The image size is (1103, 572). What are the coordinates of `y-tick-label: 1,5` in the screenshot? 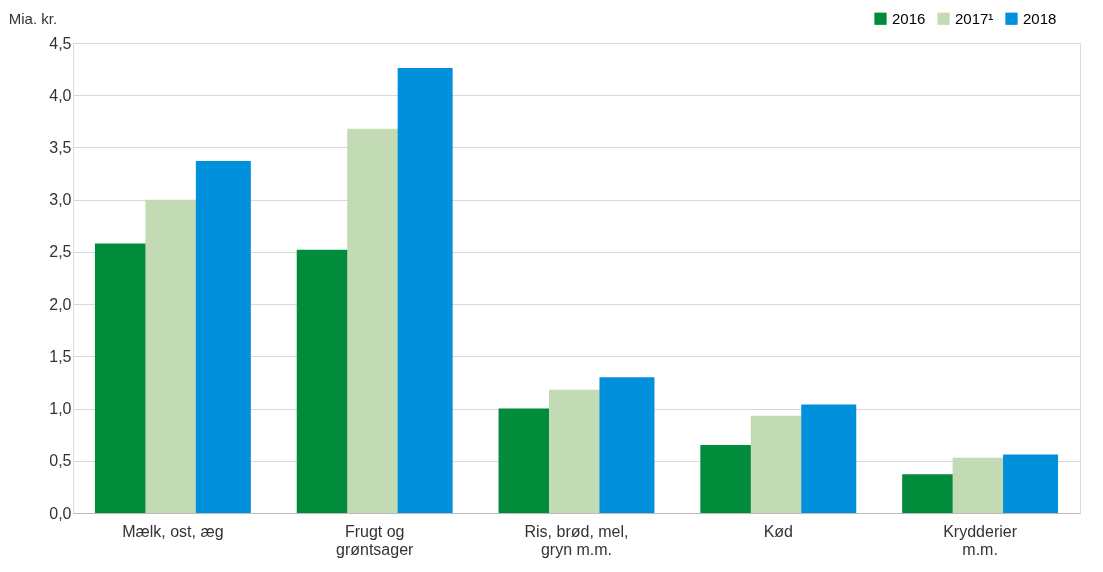 It's located at (60, 356).